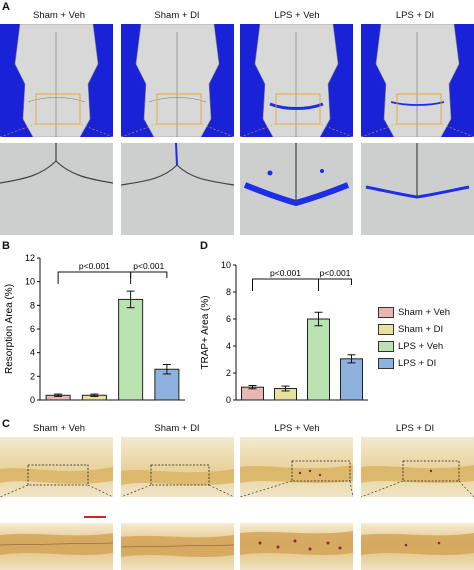  I want to click on panel-letter-c: C, so click(6, 424).